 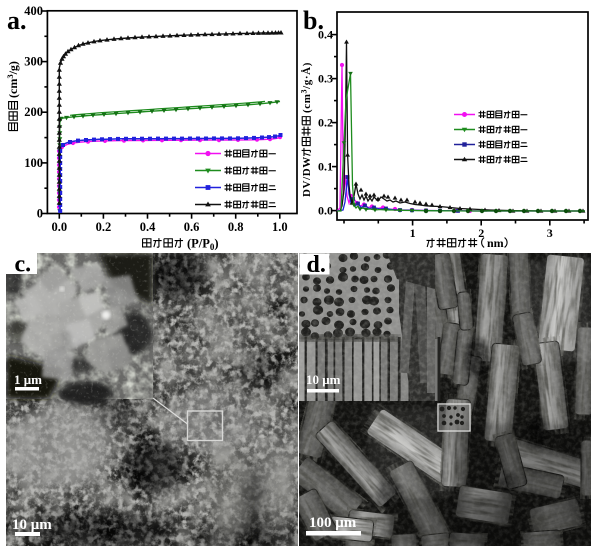 I want to click on svg-text: 300, so click(x=33, y=62).